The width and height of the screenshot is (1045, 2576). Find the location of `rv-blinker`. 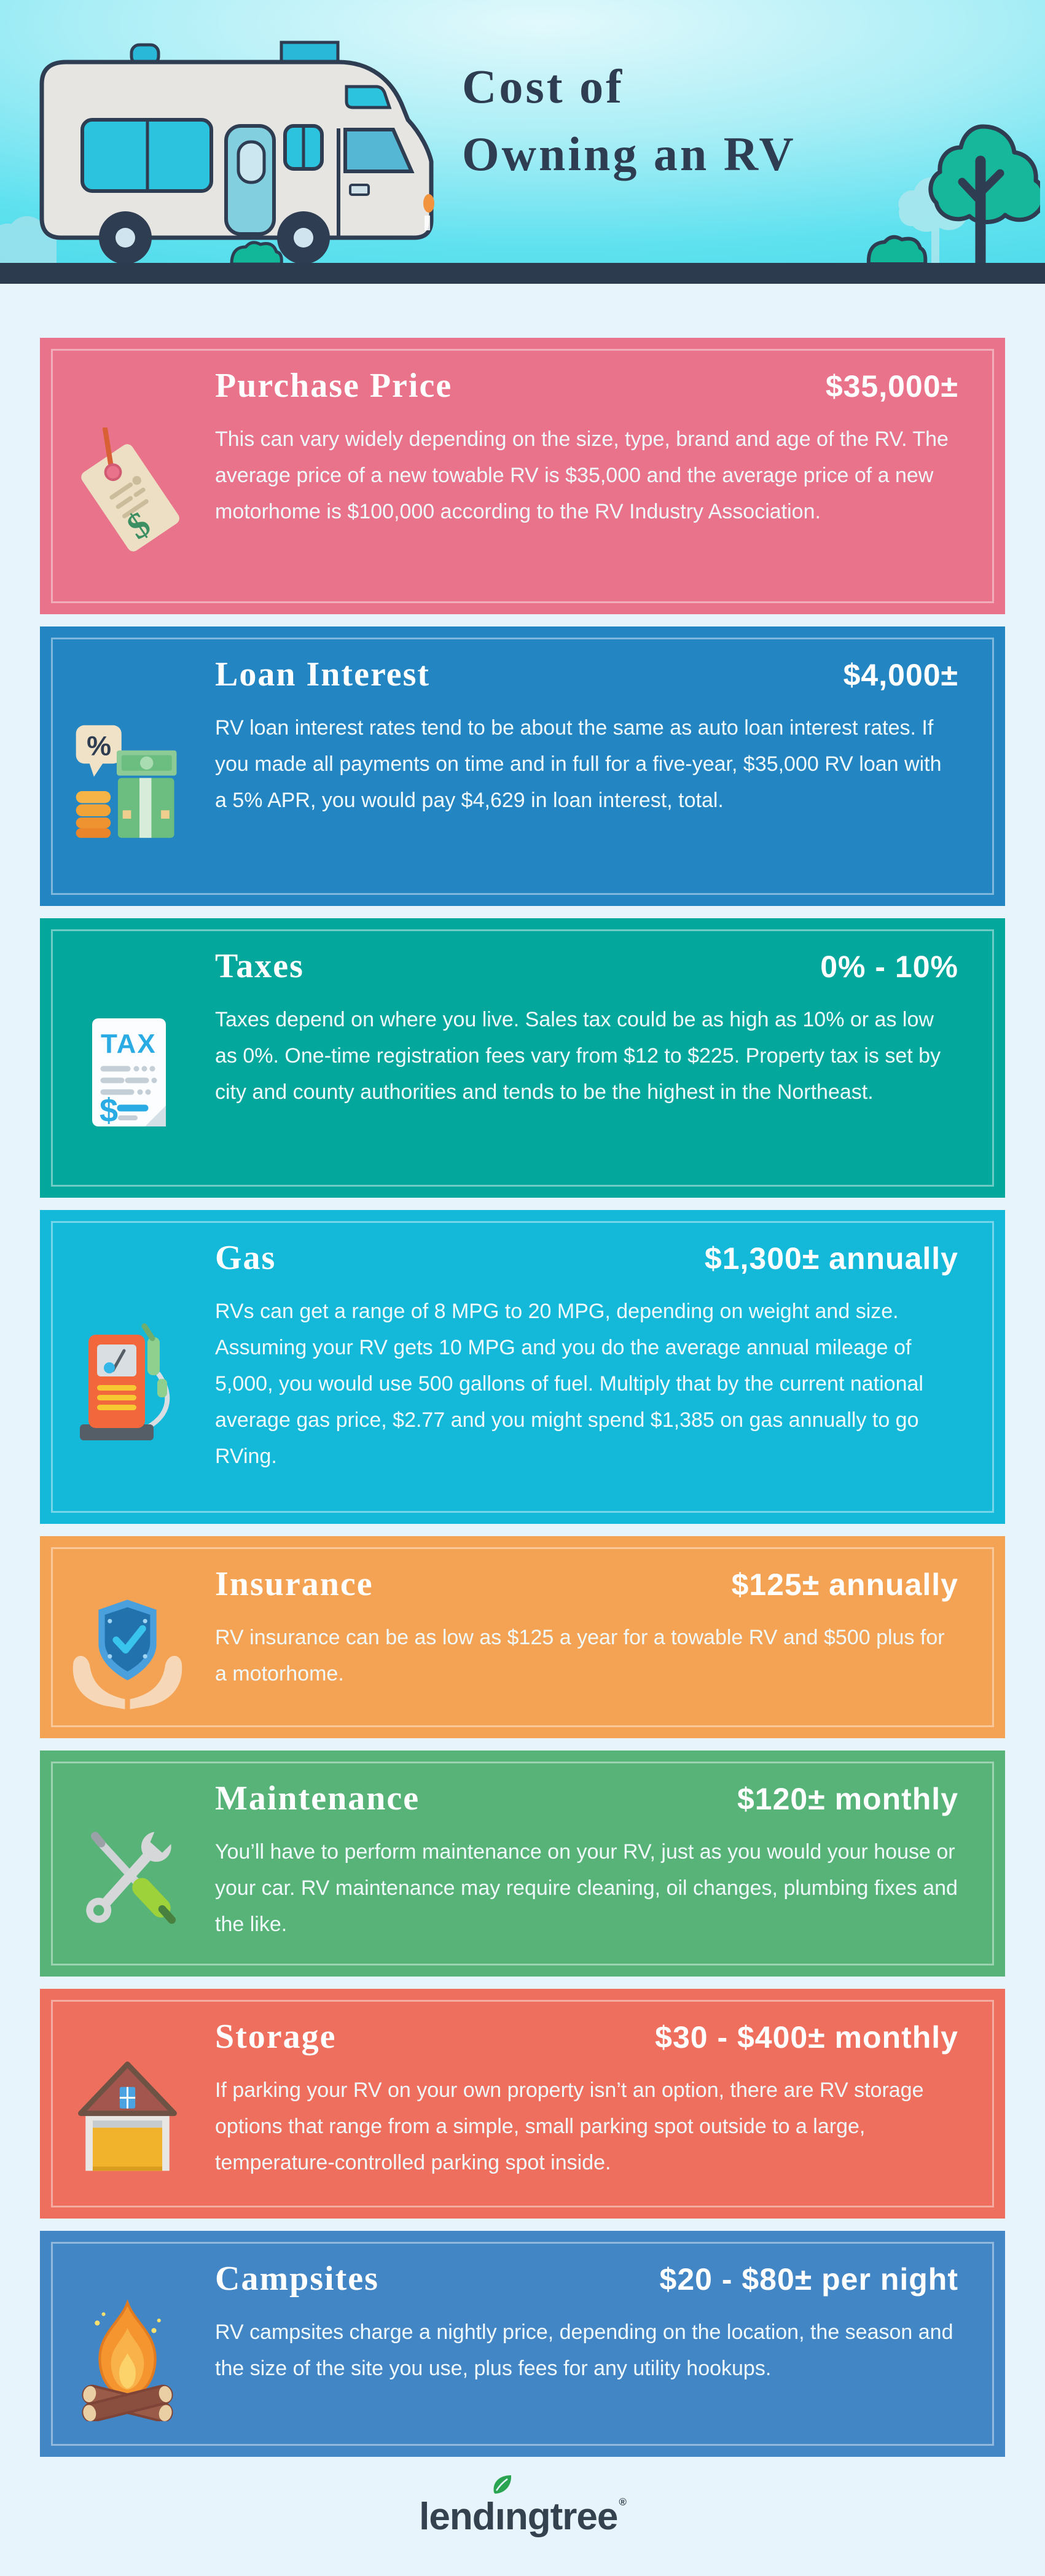

rv-blinker is located at coordinates (428, 203).